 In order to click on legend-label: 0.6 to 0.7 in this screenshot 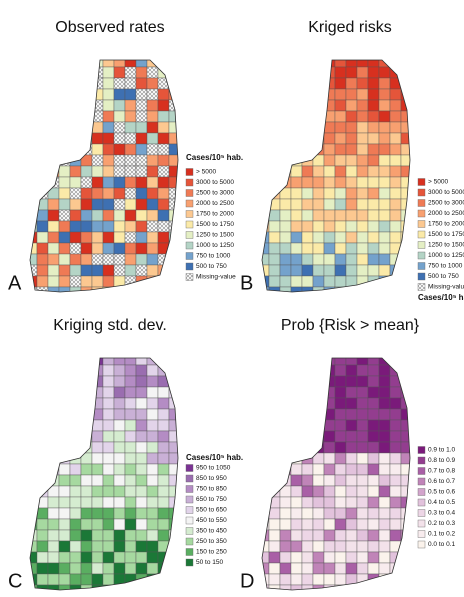, I will do `click(441, 481)`.